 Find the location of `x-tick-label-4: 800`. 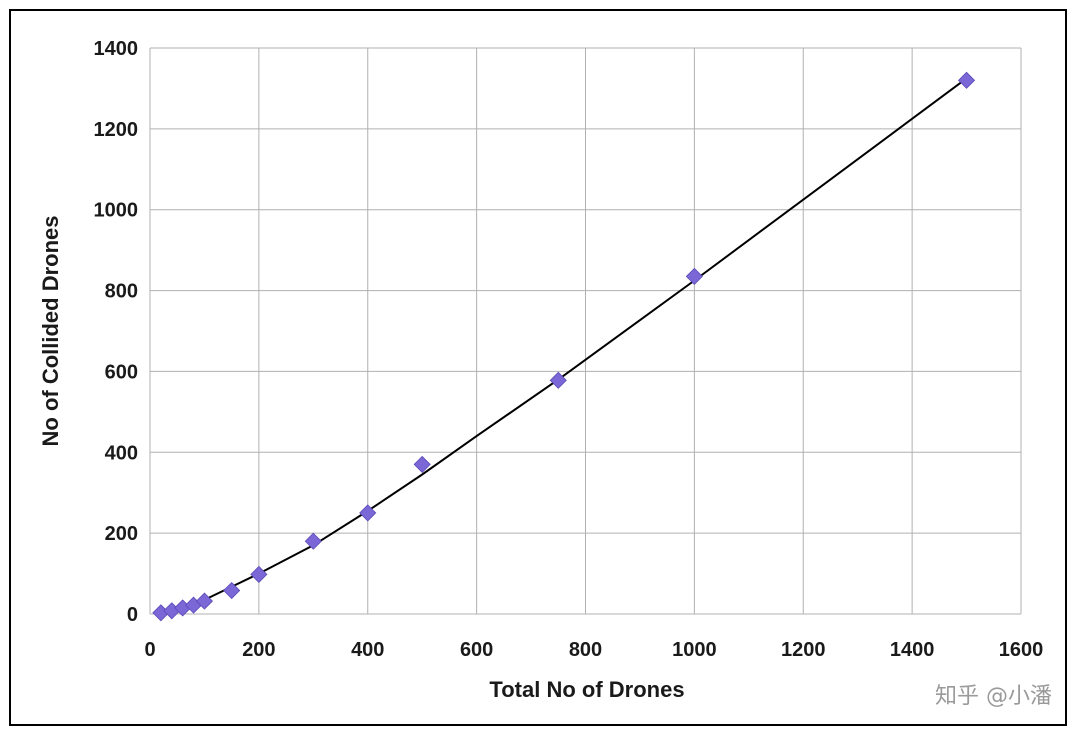

x-tick-label-4: 800 is located at coordinates (585, 650).